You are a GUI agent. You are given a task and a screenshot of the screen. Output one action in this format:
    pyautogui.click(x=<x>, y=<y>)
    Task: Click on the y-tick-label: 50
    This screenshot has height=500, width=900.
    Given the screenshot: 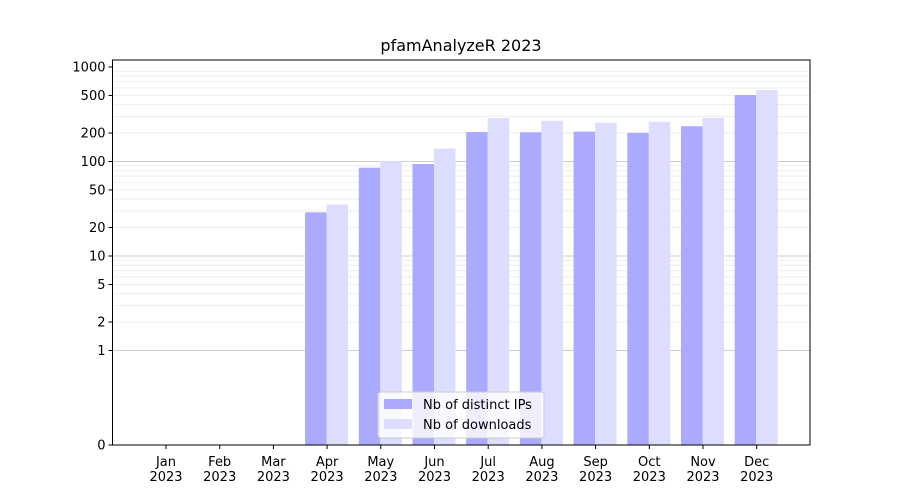 What is the action you would take?
    pyautogui.click(x=97, y=190)
    